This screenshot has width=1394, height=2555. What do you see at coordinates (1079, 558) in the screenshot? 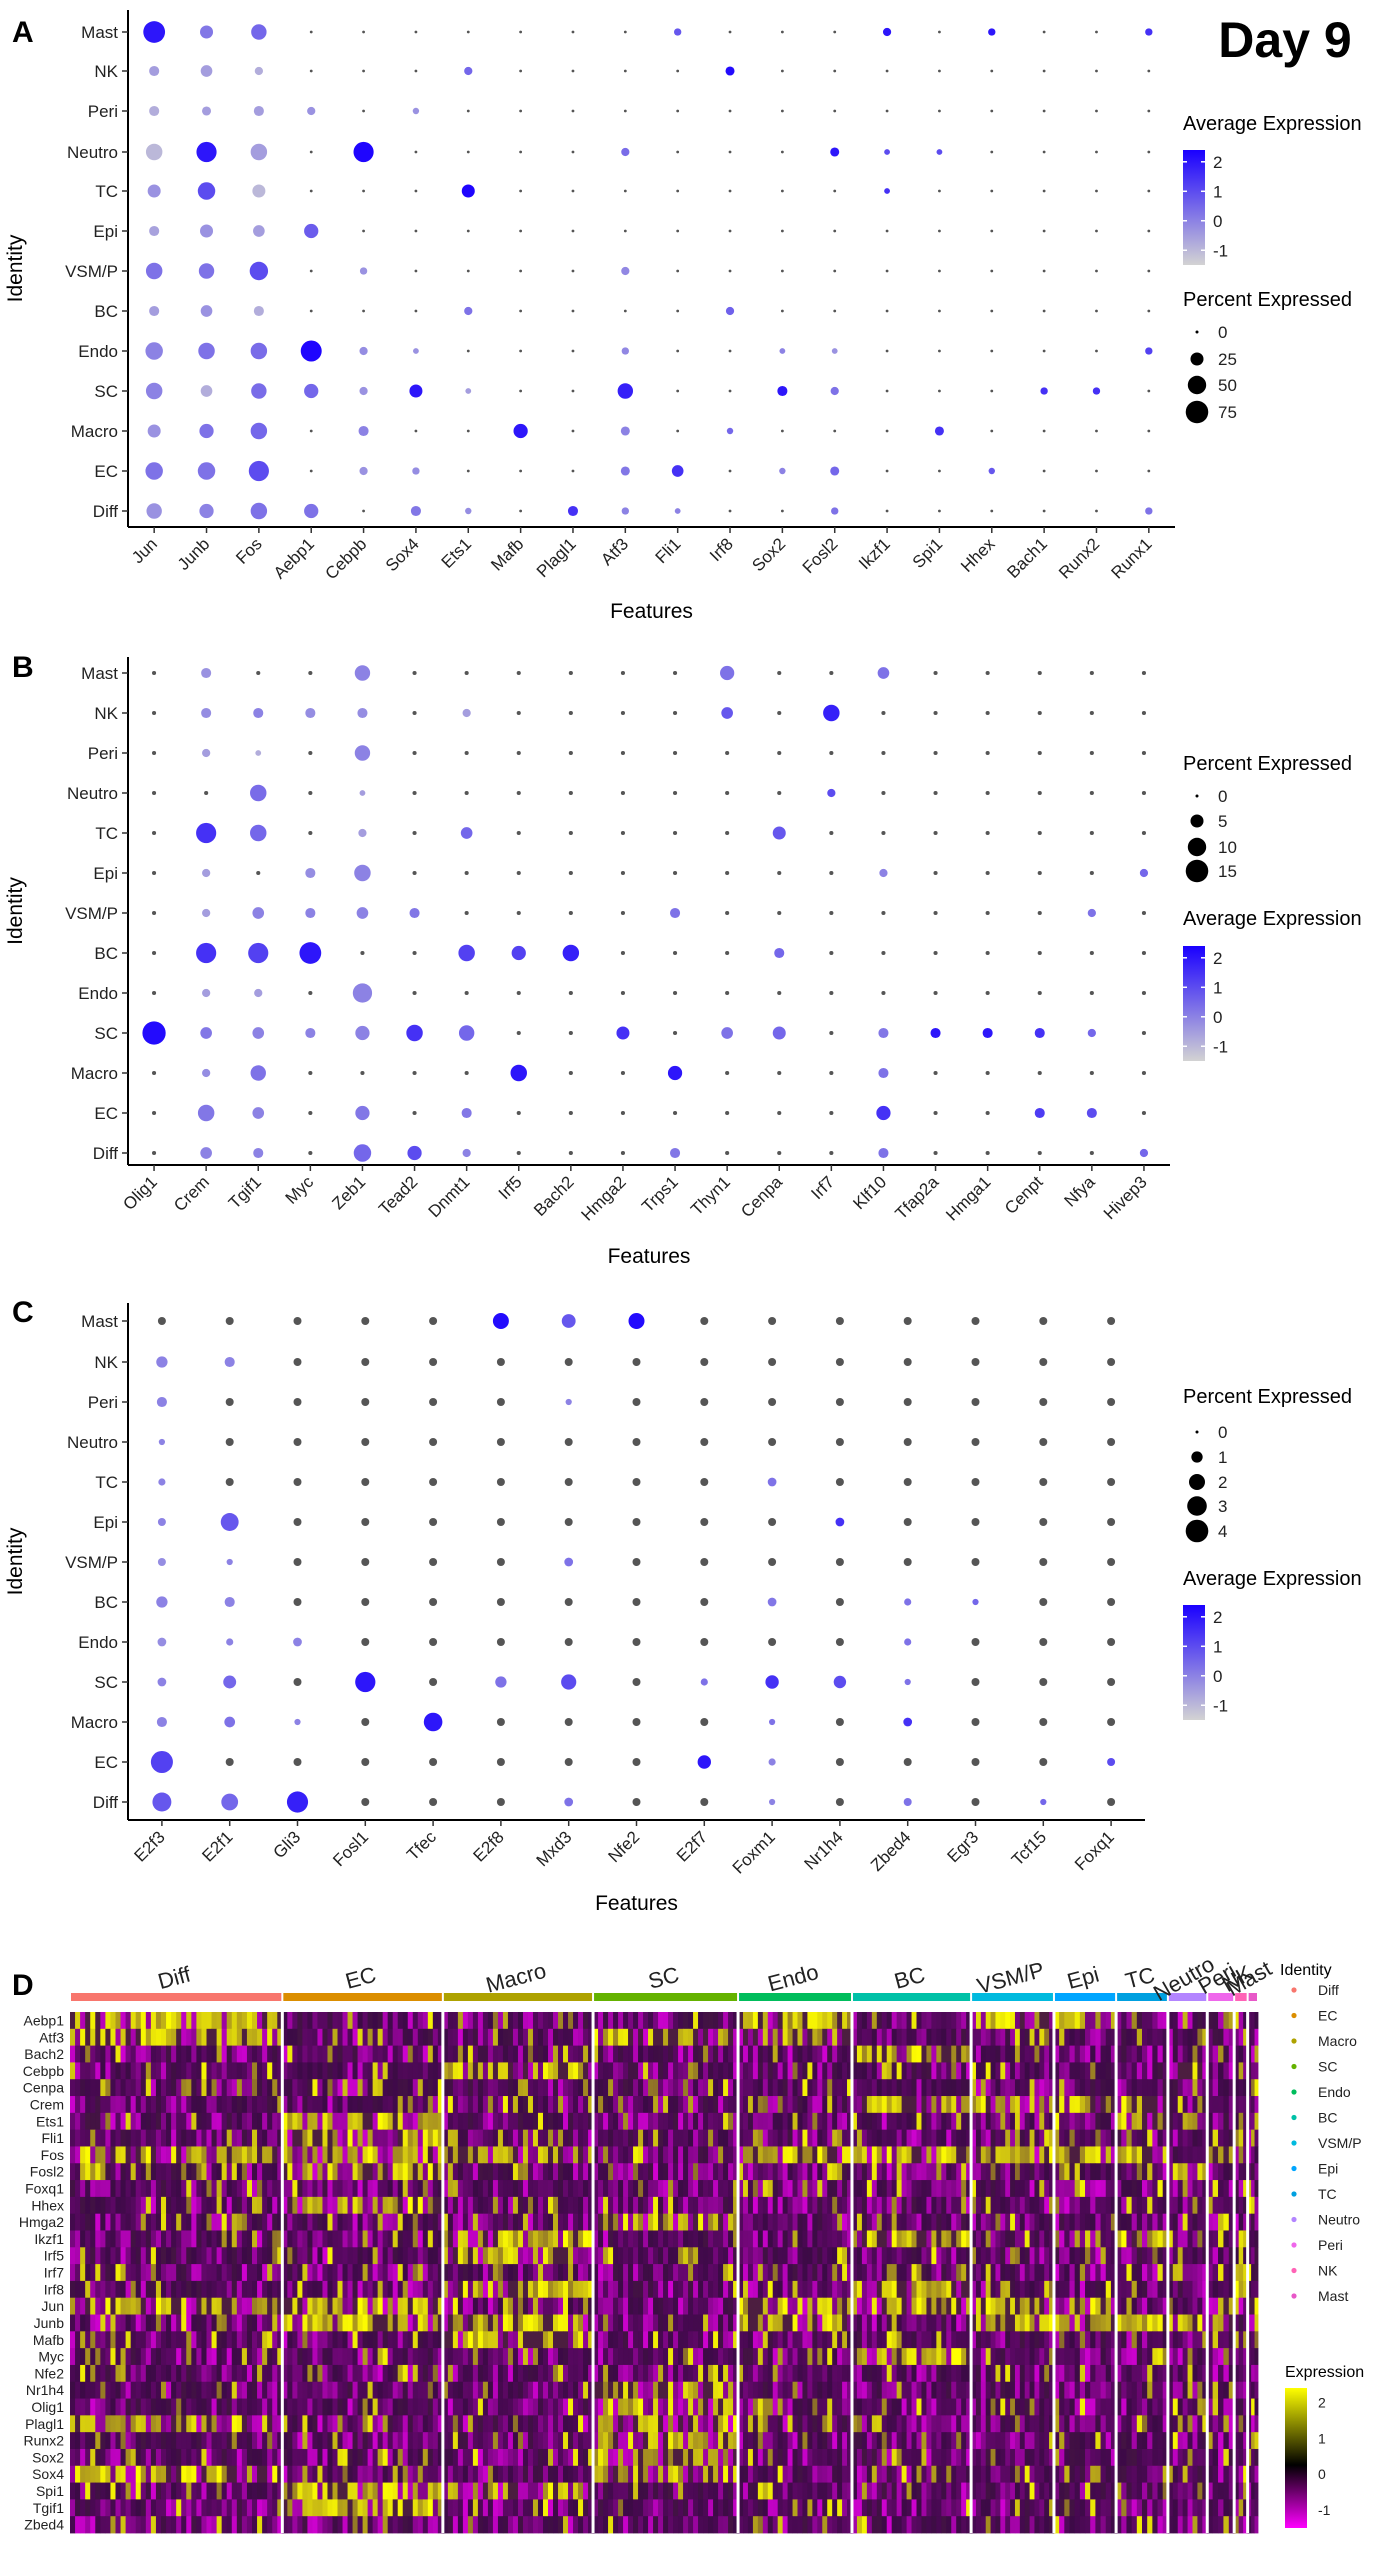
I see `x-tick-label: Runx2` at bounding box center [1079, 558].